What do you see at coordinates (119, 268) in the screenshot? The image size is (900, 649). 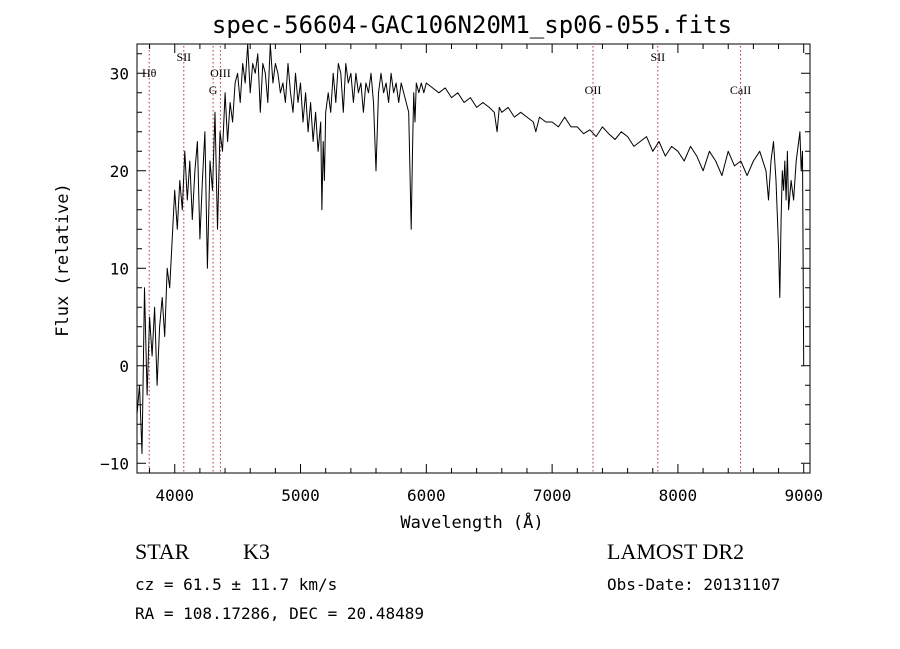 I see `y-tick-label: 10` at bounding box center [119, 268].